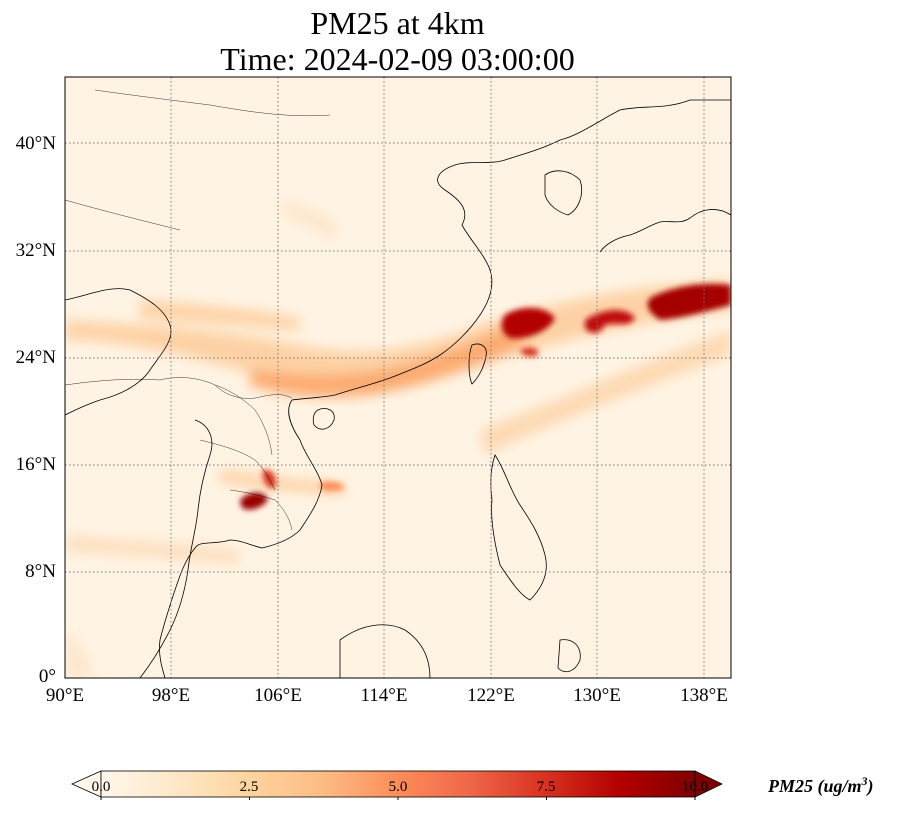 Image resolution: width=905 pixels, height=836 pixels. I want to click on lon-tick-114e: 114°E, so click(384, 695).